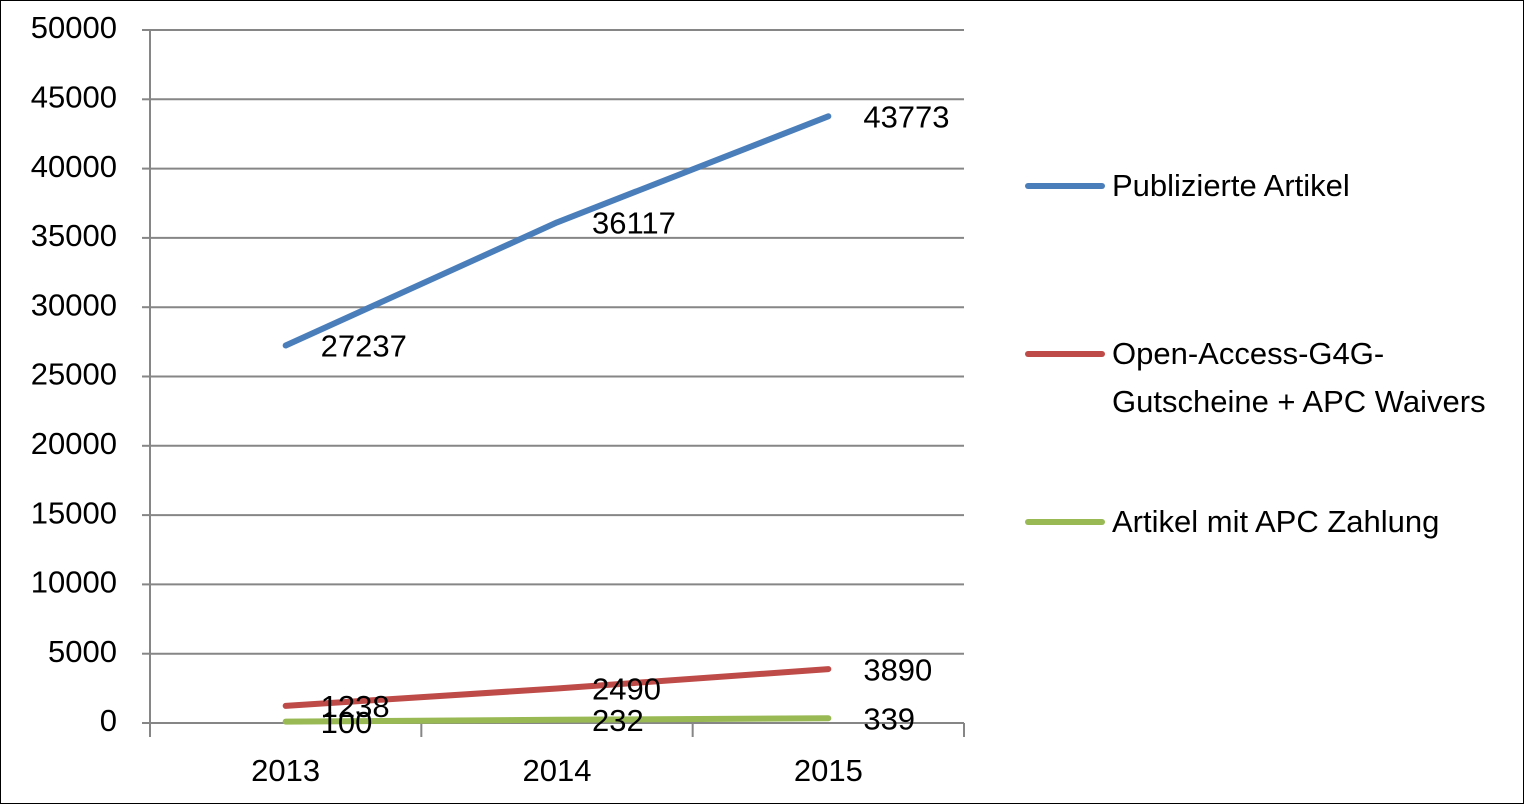  I want to click on data-label: 27237, so click(364, 346).